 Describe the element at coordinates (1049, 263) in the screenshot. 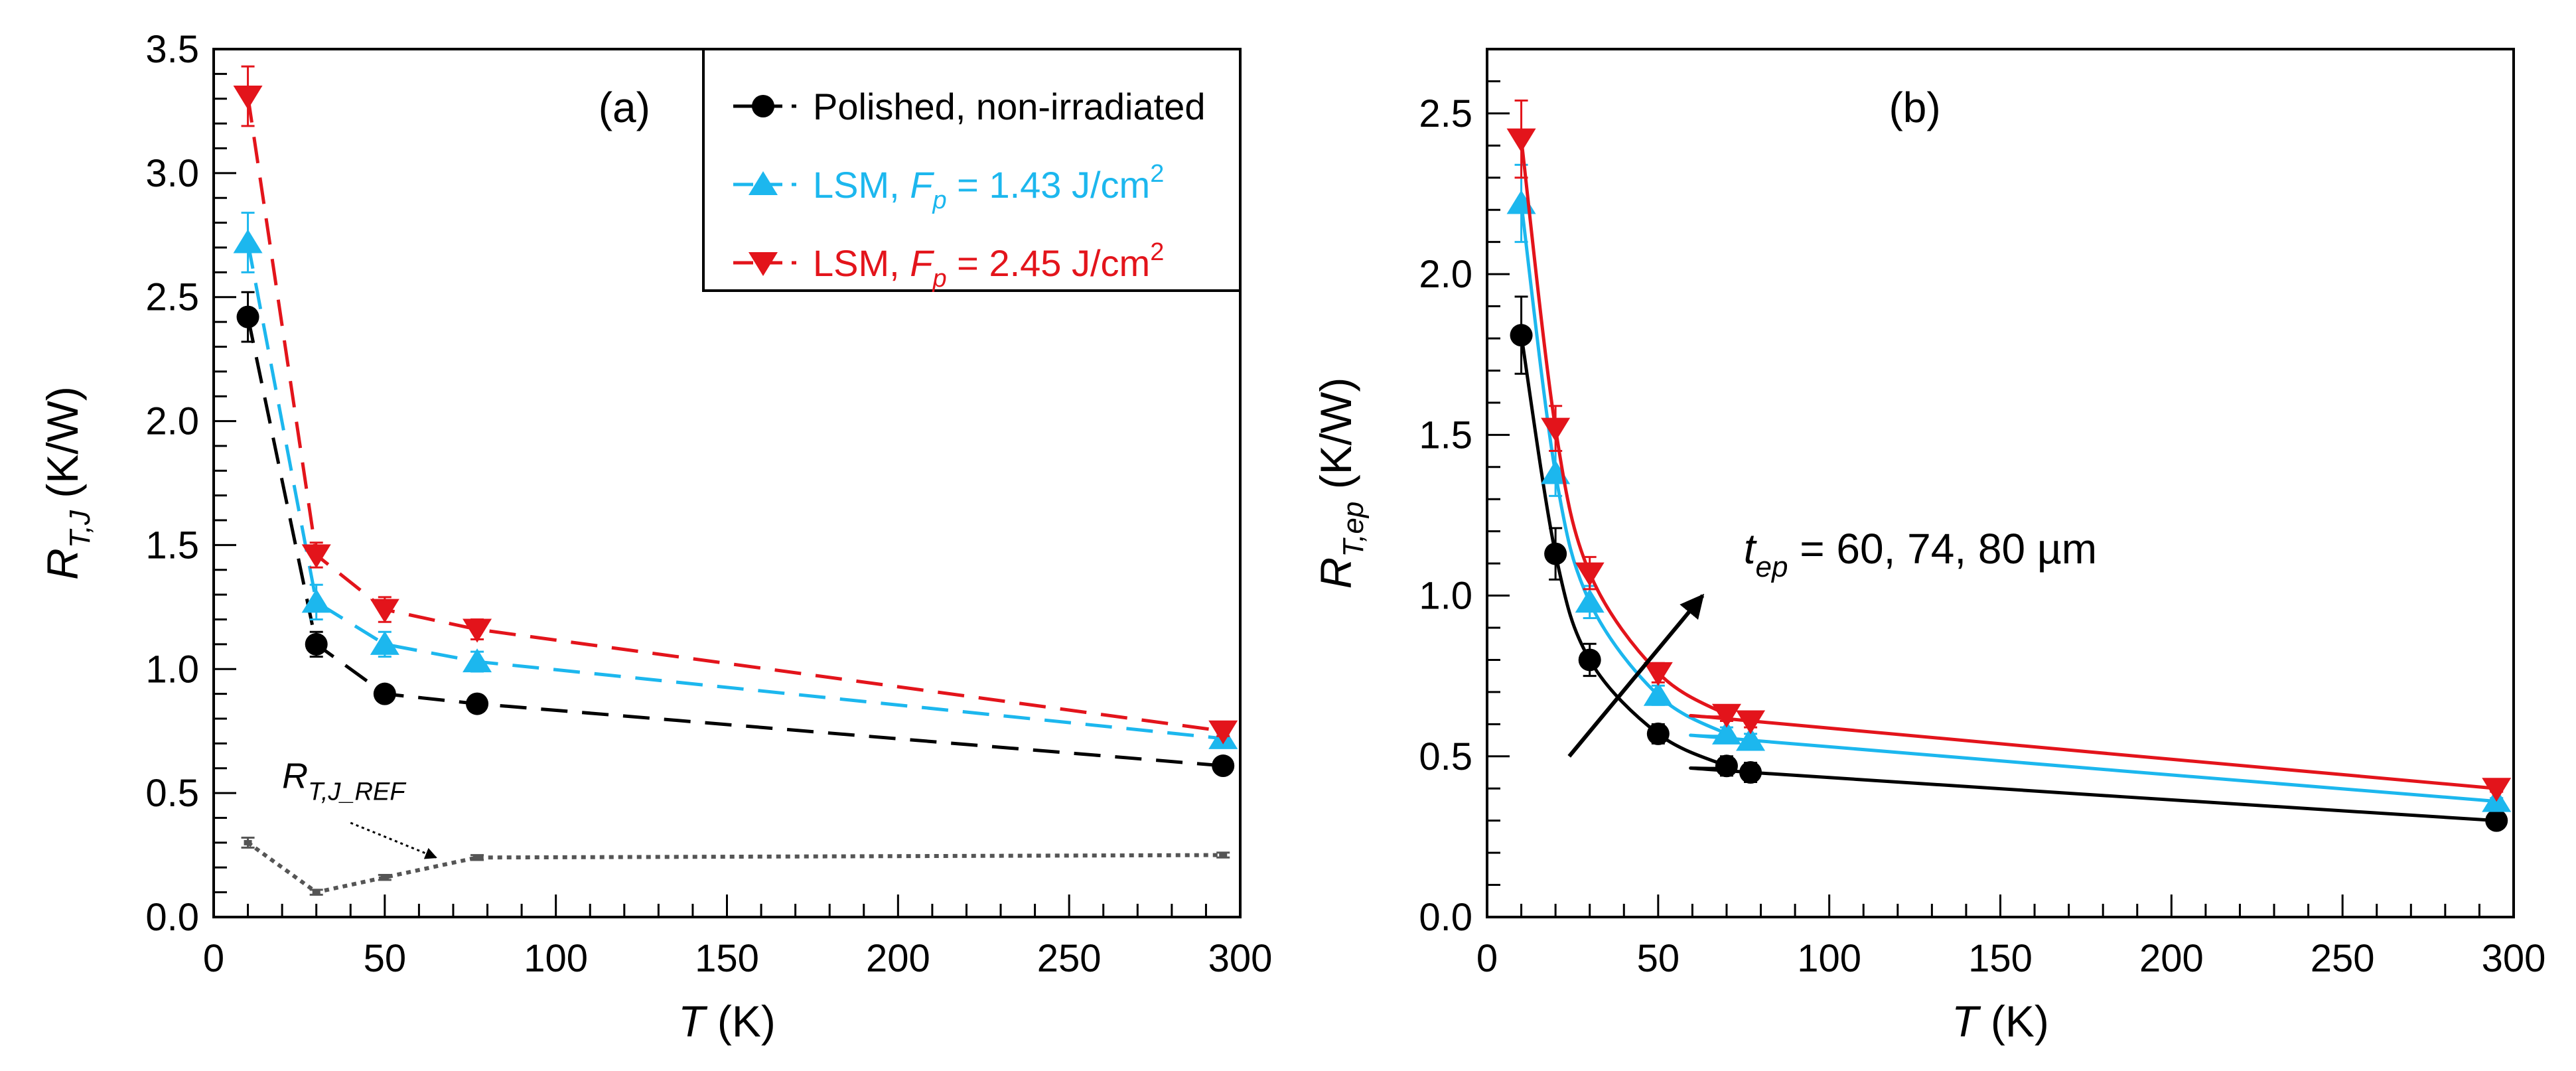

I see `text-span: = 2.45 J/cm` at that location.